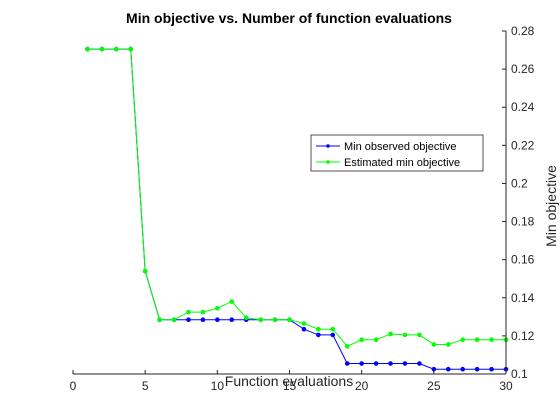 This screenshot has width=560, height=420. I want to click on x-tick-label: 20, so click(362, 386).